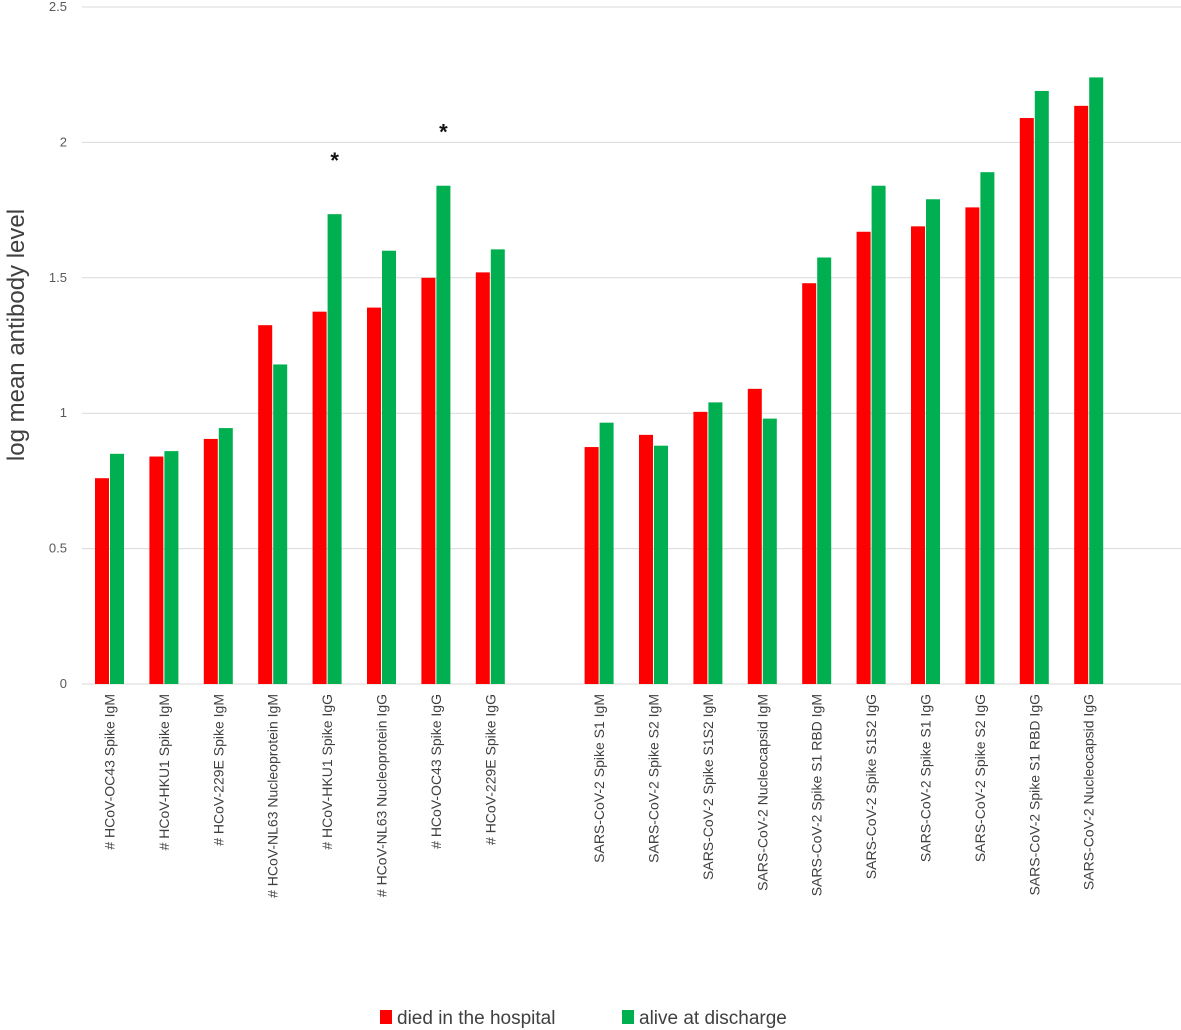 Image resolution: width=1181 pixels, height=1030 pixels. Describe the element at coordinates (708, 787) in the screenshot. I see `category-label: SARS-CoV-2 Spike S1S2 IgM` at that location.